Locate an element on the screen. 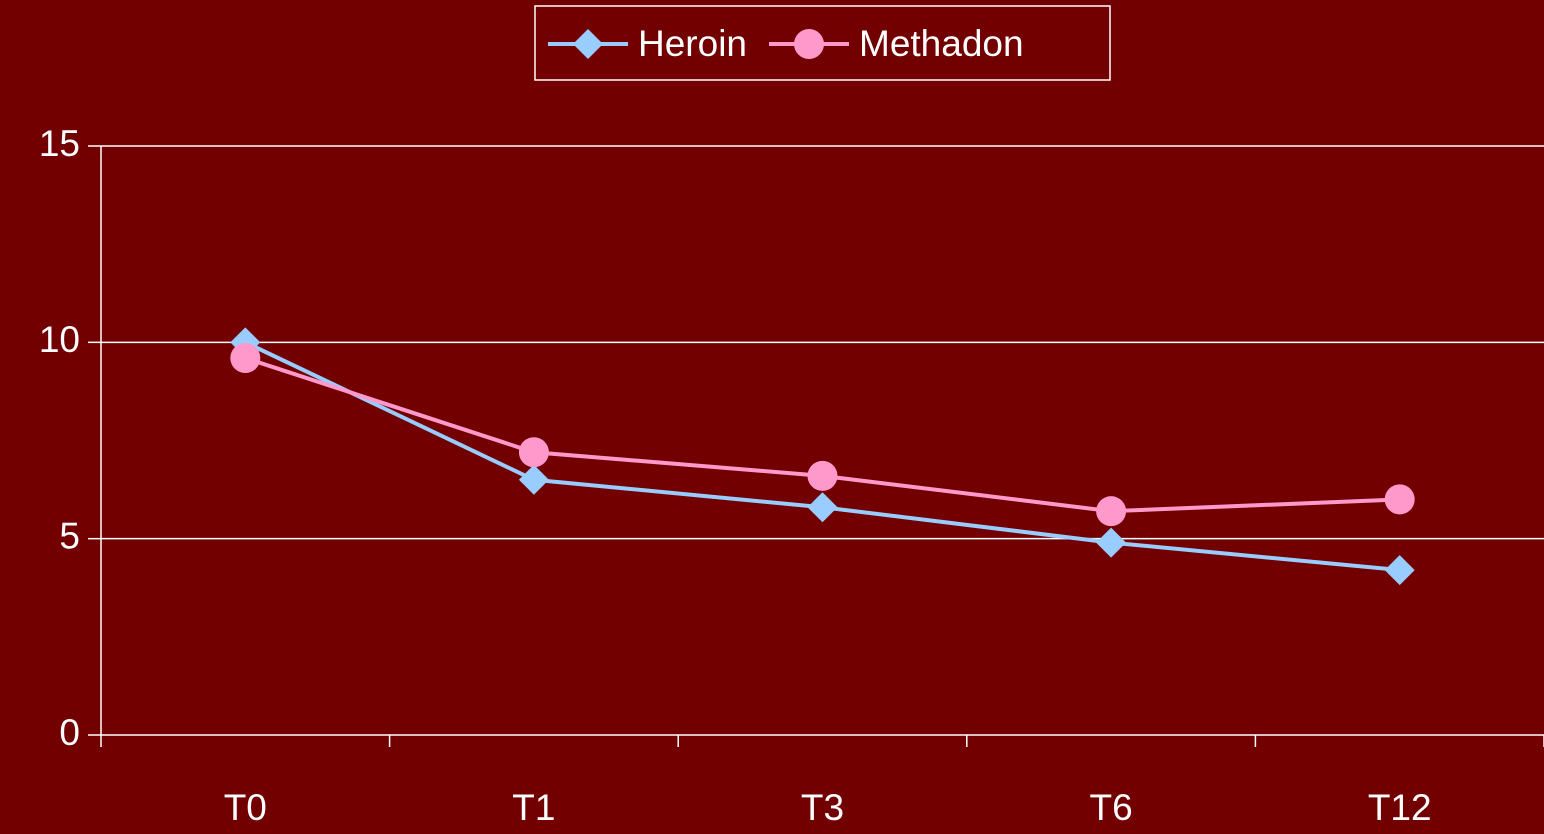 The width and height of the screenshot is (1544, 834). y-tick-label: 10 is located at coordinates (59, 339).